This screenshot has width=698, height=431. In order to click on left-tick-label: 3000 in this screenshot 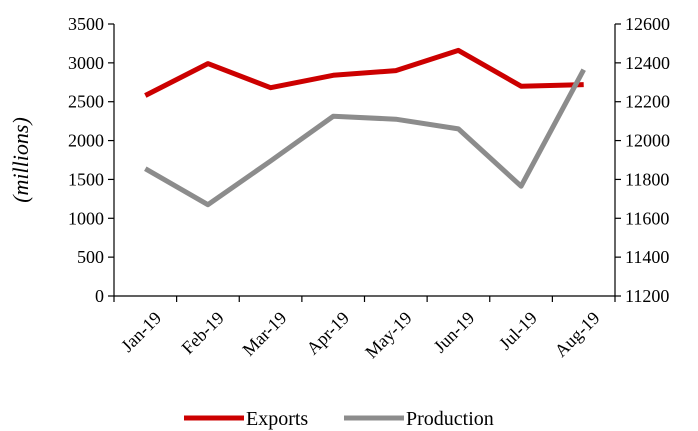, I will do `click(86, 63)`.